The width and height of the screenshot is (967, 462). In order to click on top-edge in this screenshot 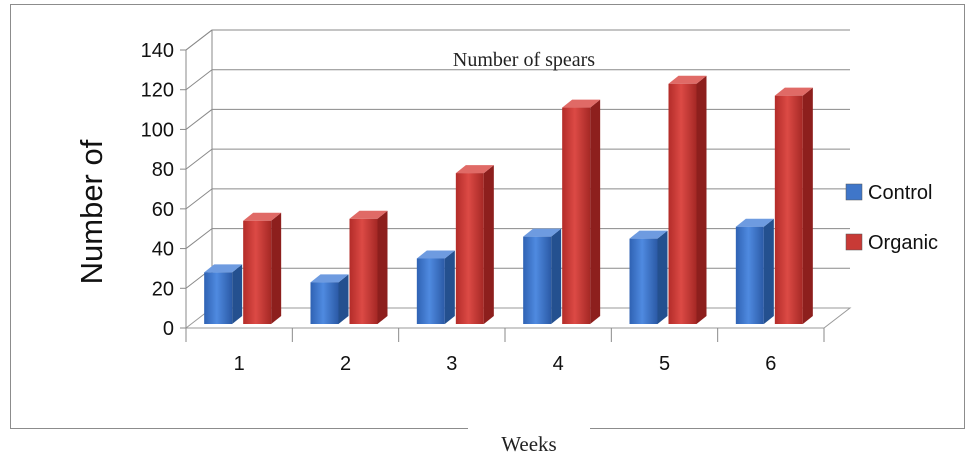, I will do `click(199, 40)`.